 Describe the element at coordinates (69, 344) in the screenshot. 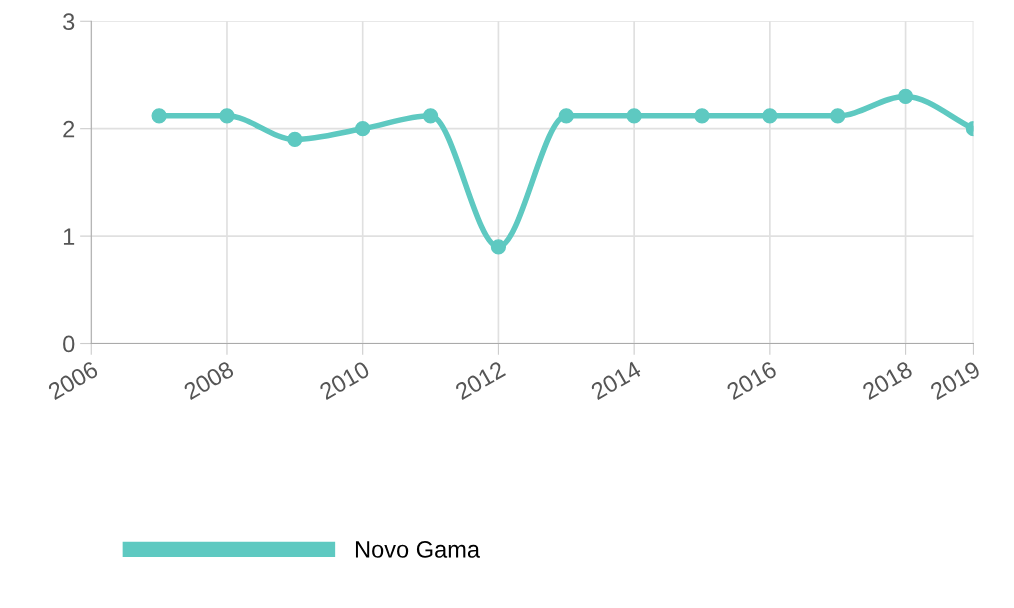

I see `y-tick-label: 0` at that location.